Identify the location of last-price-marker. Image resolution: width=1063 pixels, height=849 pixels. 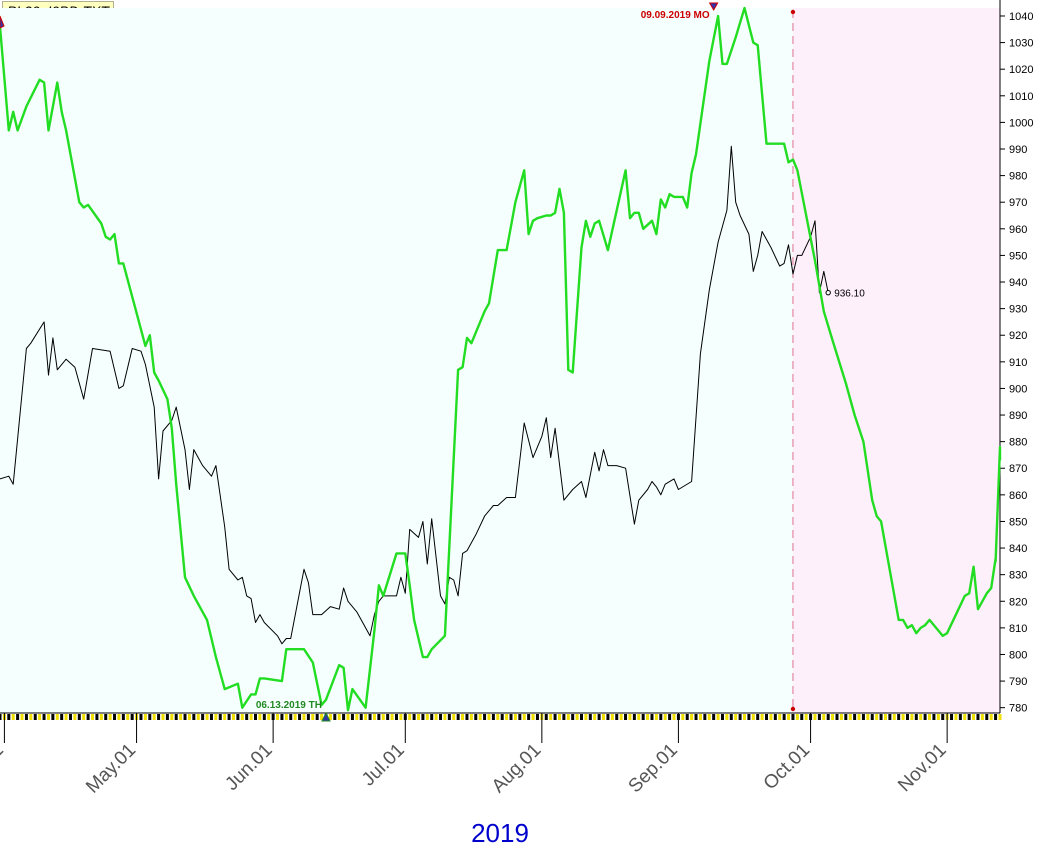
(828, 292).